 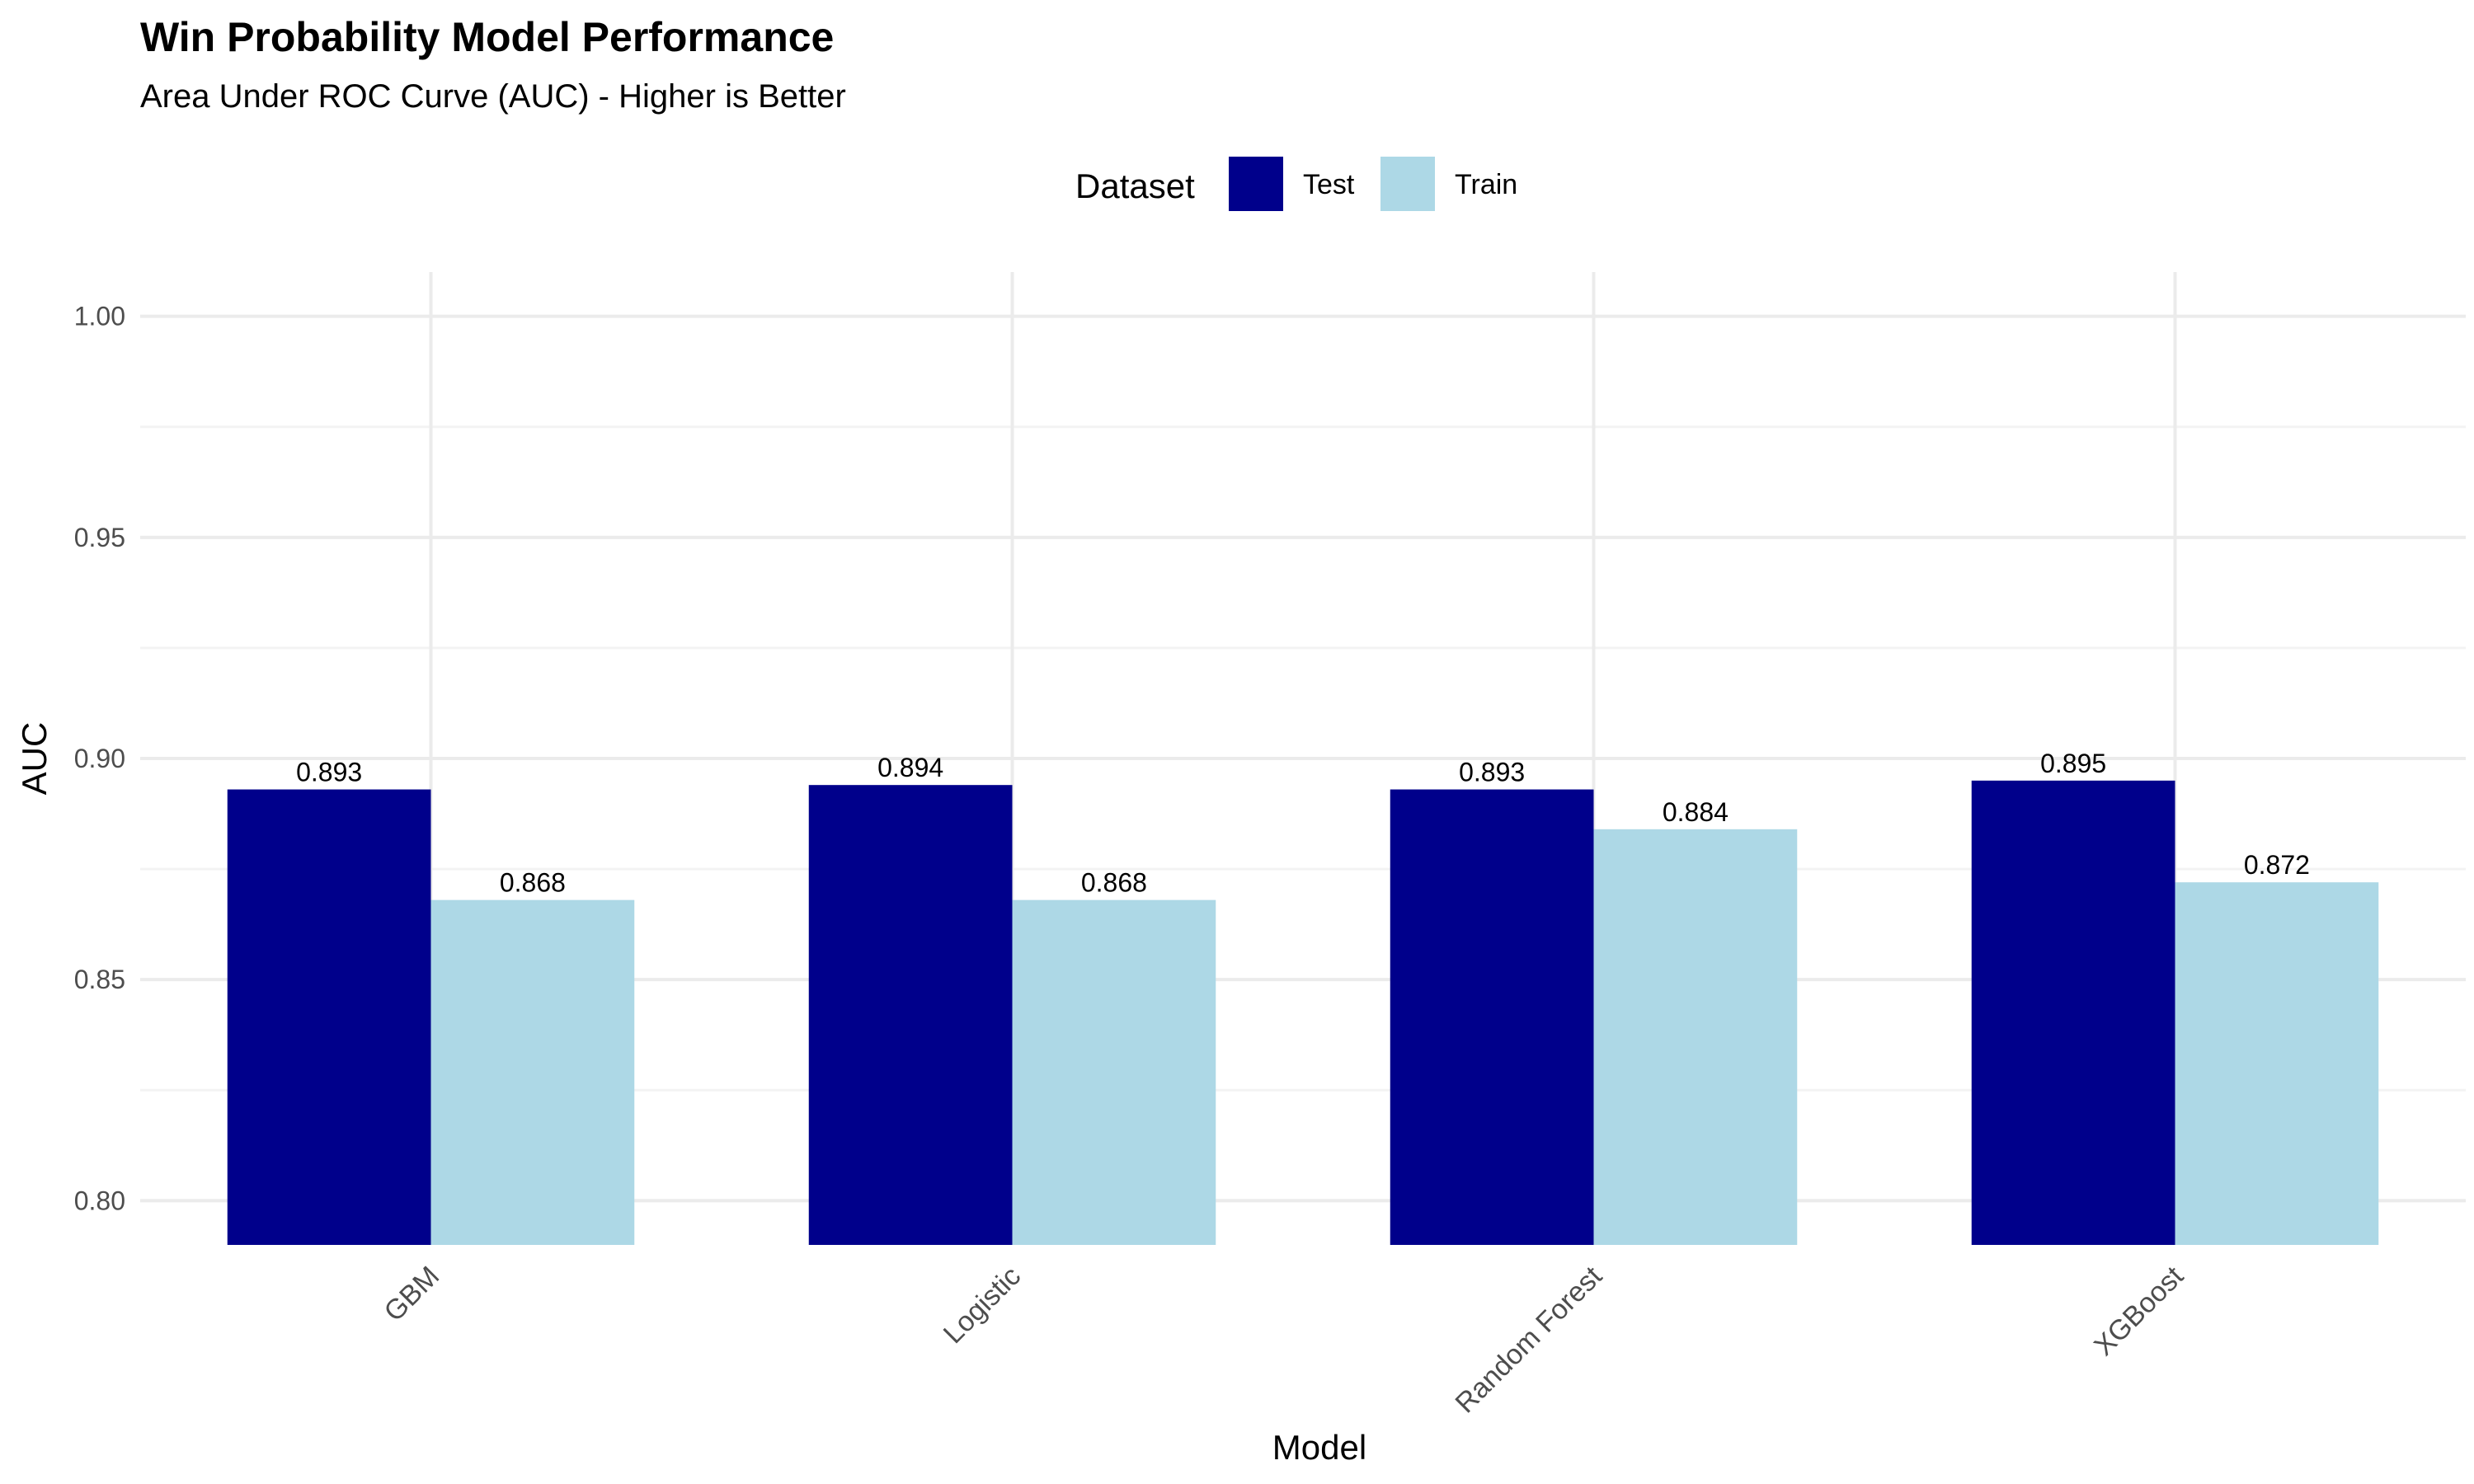 What do you see at coordinates (532, 1072) in the screenshot?
I see `bar-train-gbm` at bounding box center [532, 1072].